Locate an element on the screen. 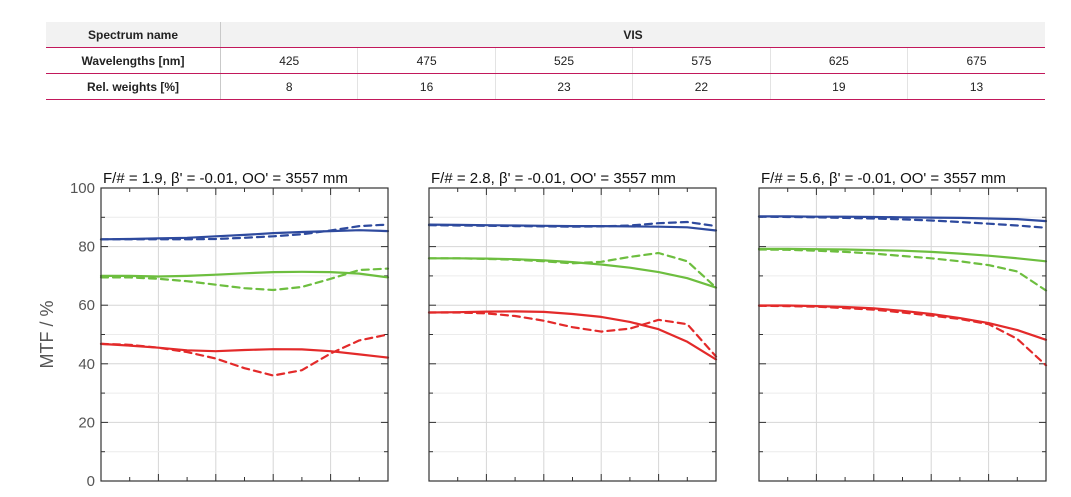  weight-cell: 13 is located at coordinates (976, 86).